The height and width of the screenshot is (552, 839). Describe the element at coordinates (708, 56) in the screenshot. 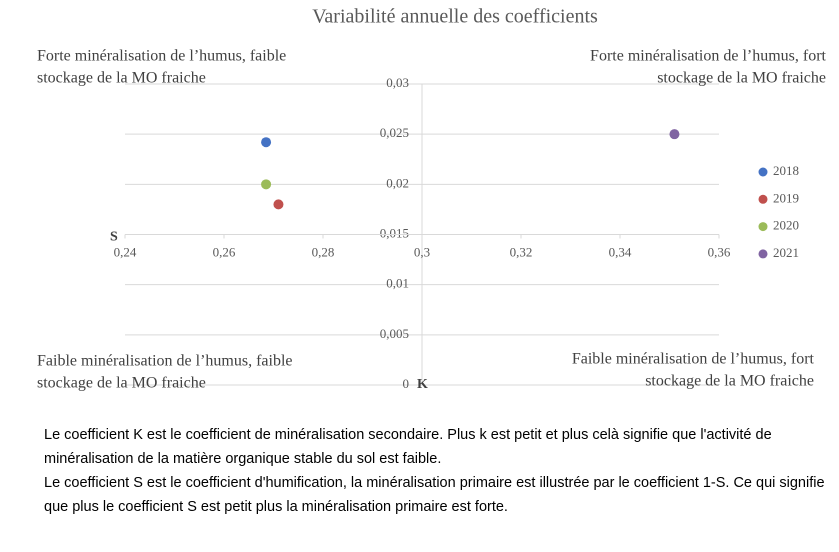

I see `annotation: Forte minéralisation de l’humus, fort` at that location.